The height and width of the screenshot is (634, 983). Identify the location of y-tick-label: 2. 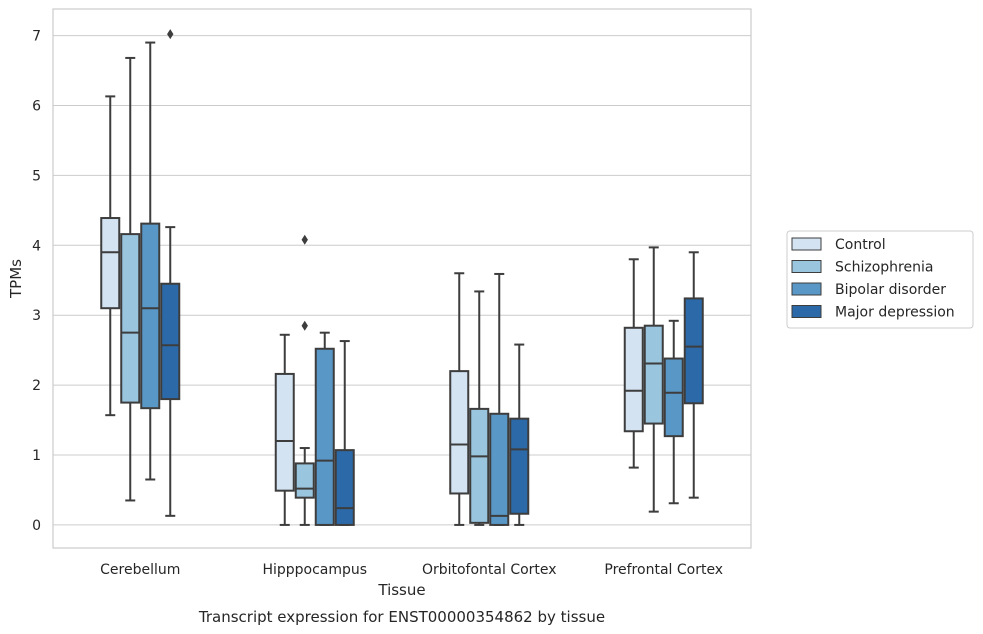
(36, 386).